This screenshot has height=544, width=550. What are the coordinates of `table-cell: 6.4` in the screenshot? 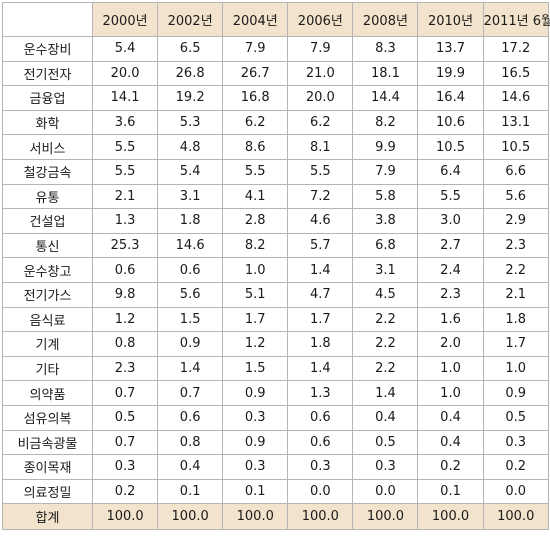 It's located at (450, 171).